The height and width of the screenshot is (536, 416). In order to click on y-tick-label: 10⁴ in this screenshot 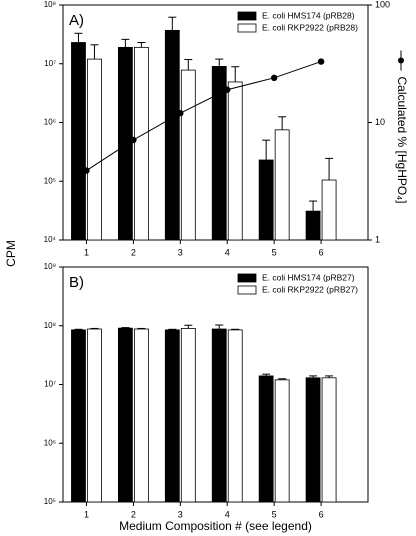, I will do `click(50, 239)`.